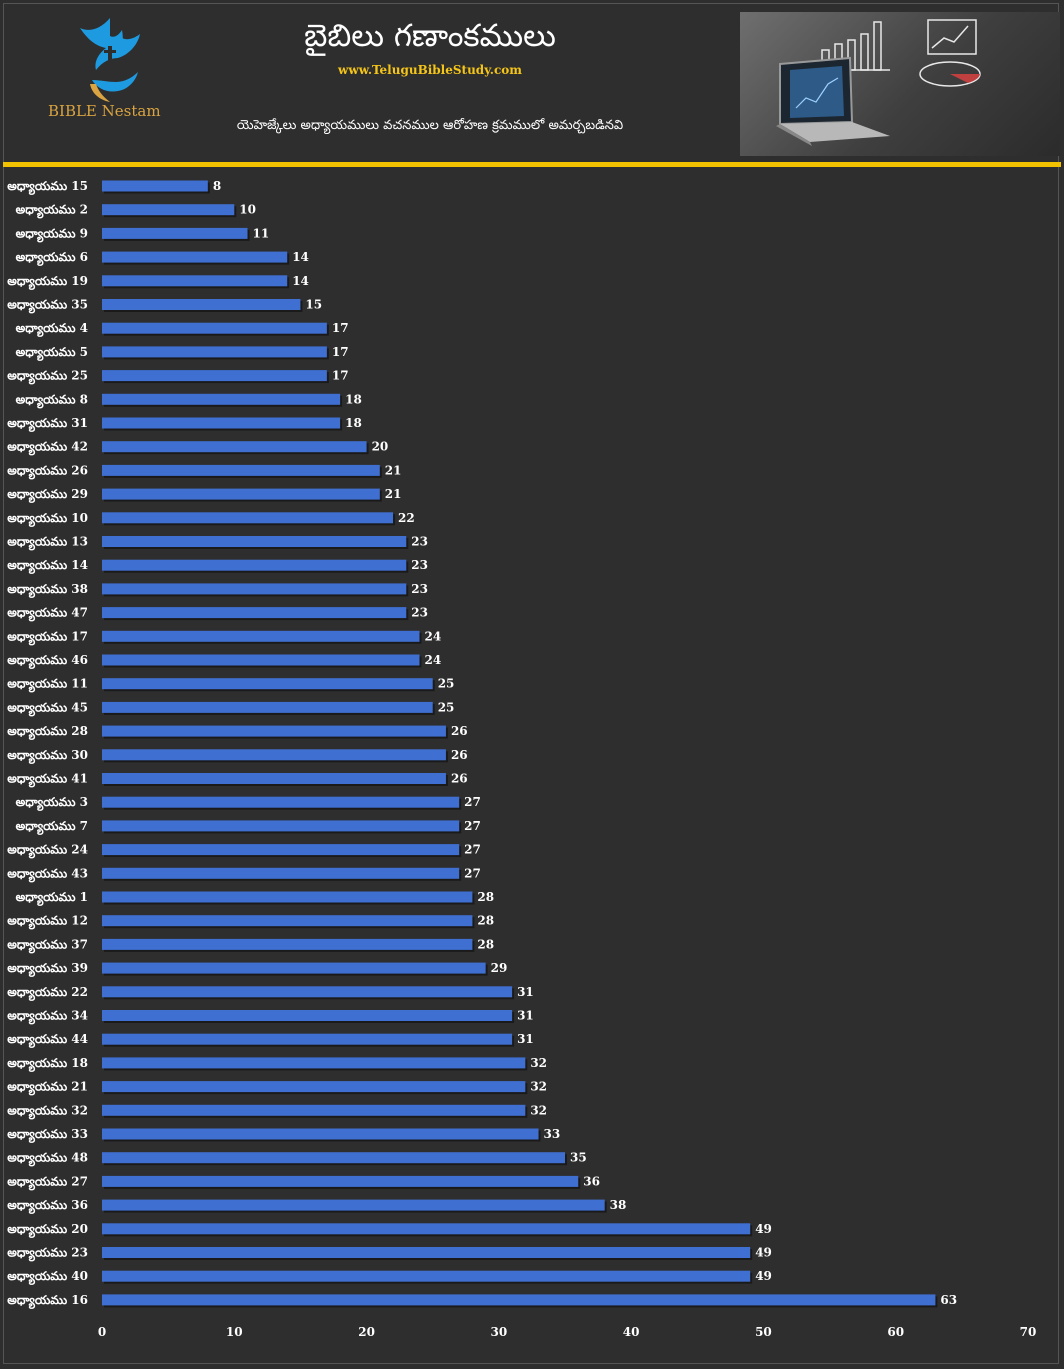  What do you see at coordinates (538, 1087) in the screenshot?
I see `data-label: 32` at bounding box center [538, 1087].